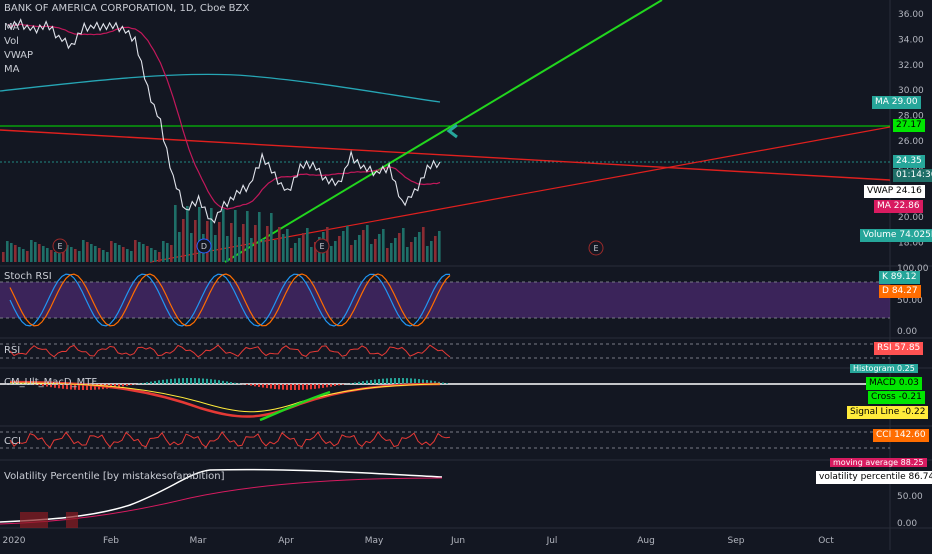 This screenshot has width=932, height=554. Describe the element at coordinates (28, 276) in the screenshot. I see `stoch-rsi-title: Stoch RSI` at that location.